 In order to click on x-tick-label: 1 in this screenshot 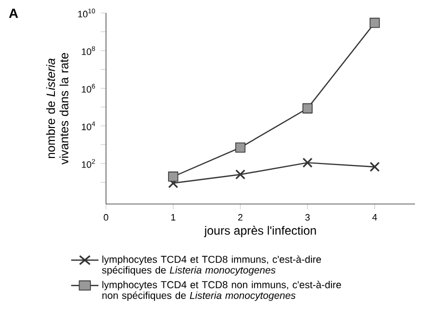, I will do `click(173, 217)`.